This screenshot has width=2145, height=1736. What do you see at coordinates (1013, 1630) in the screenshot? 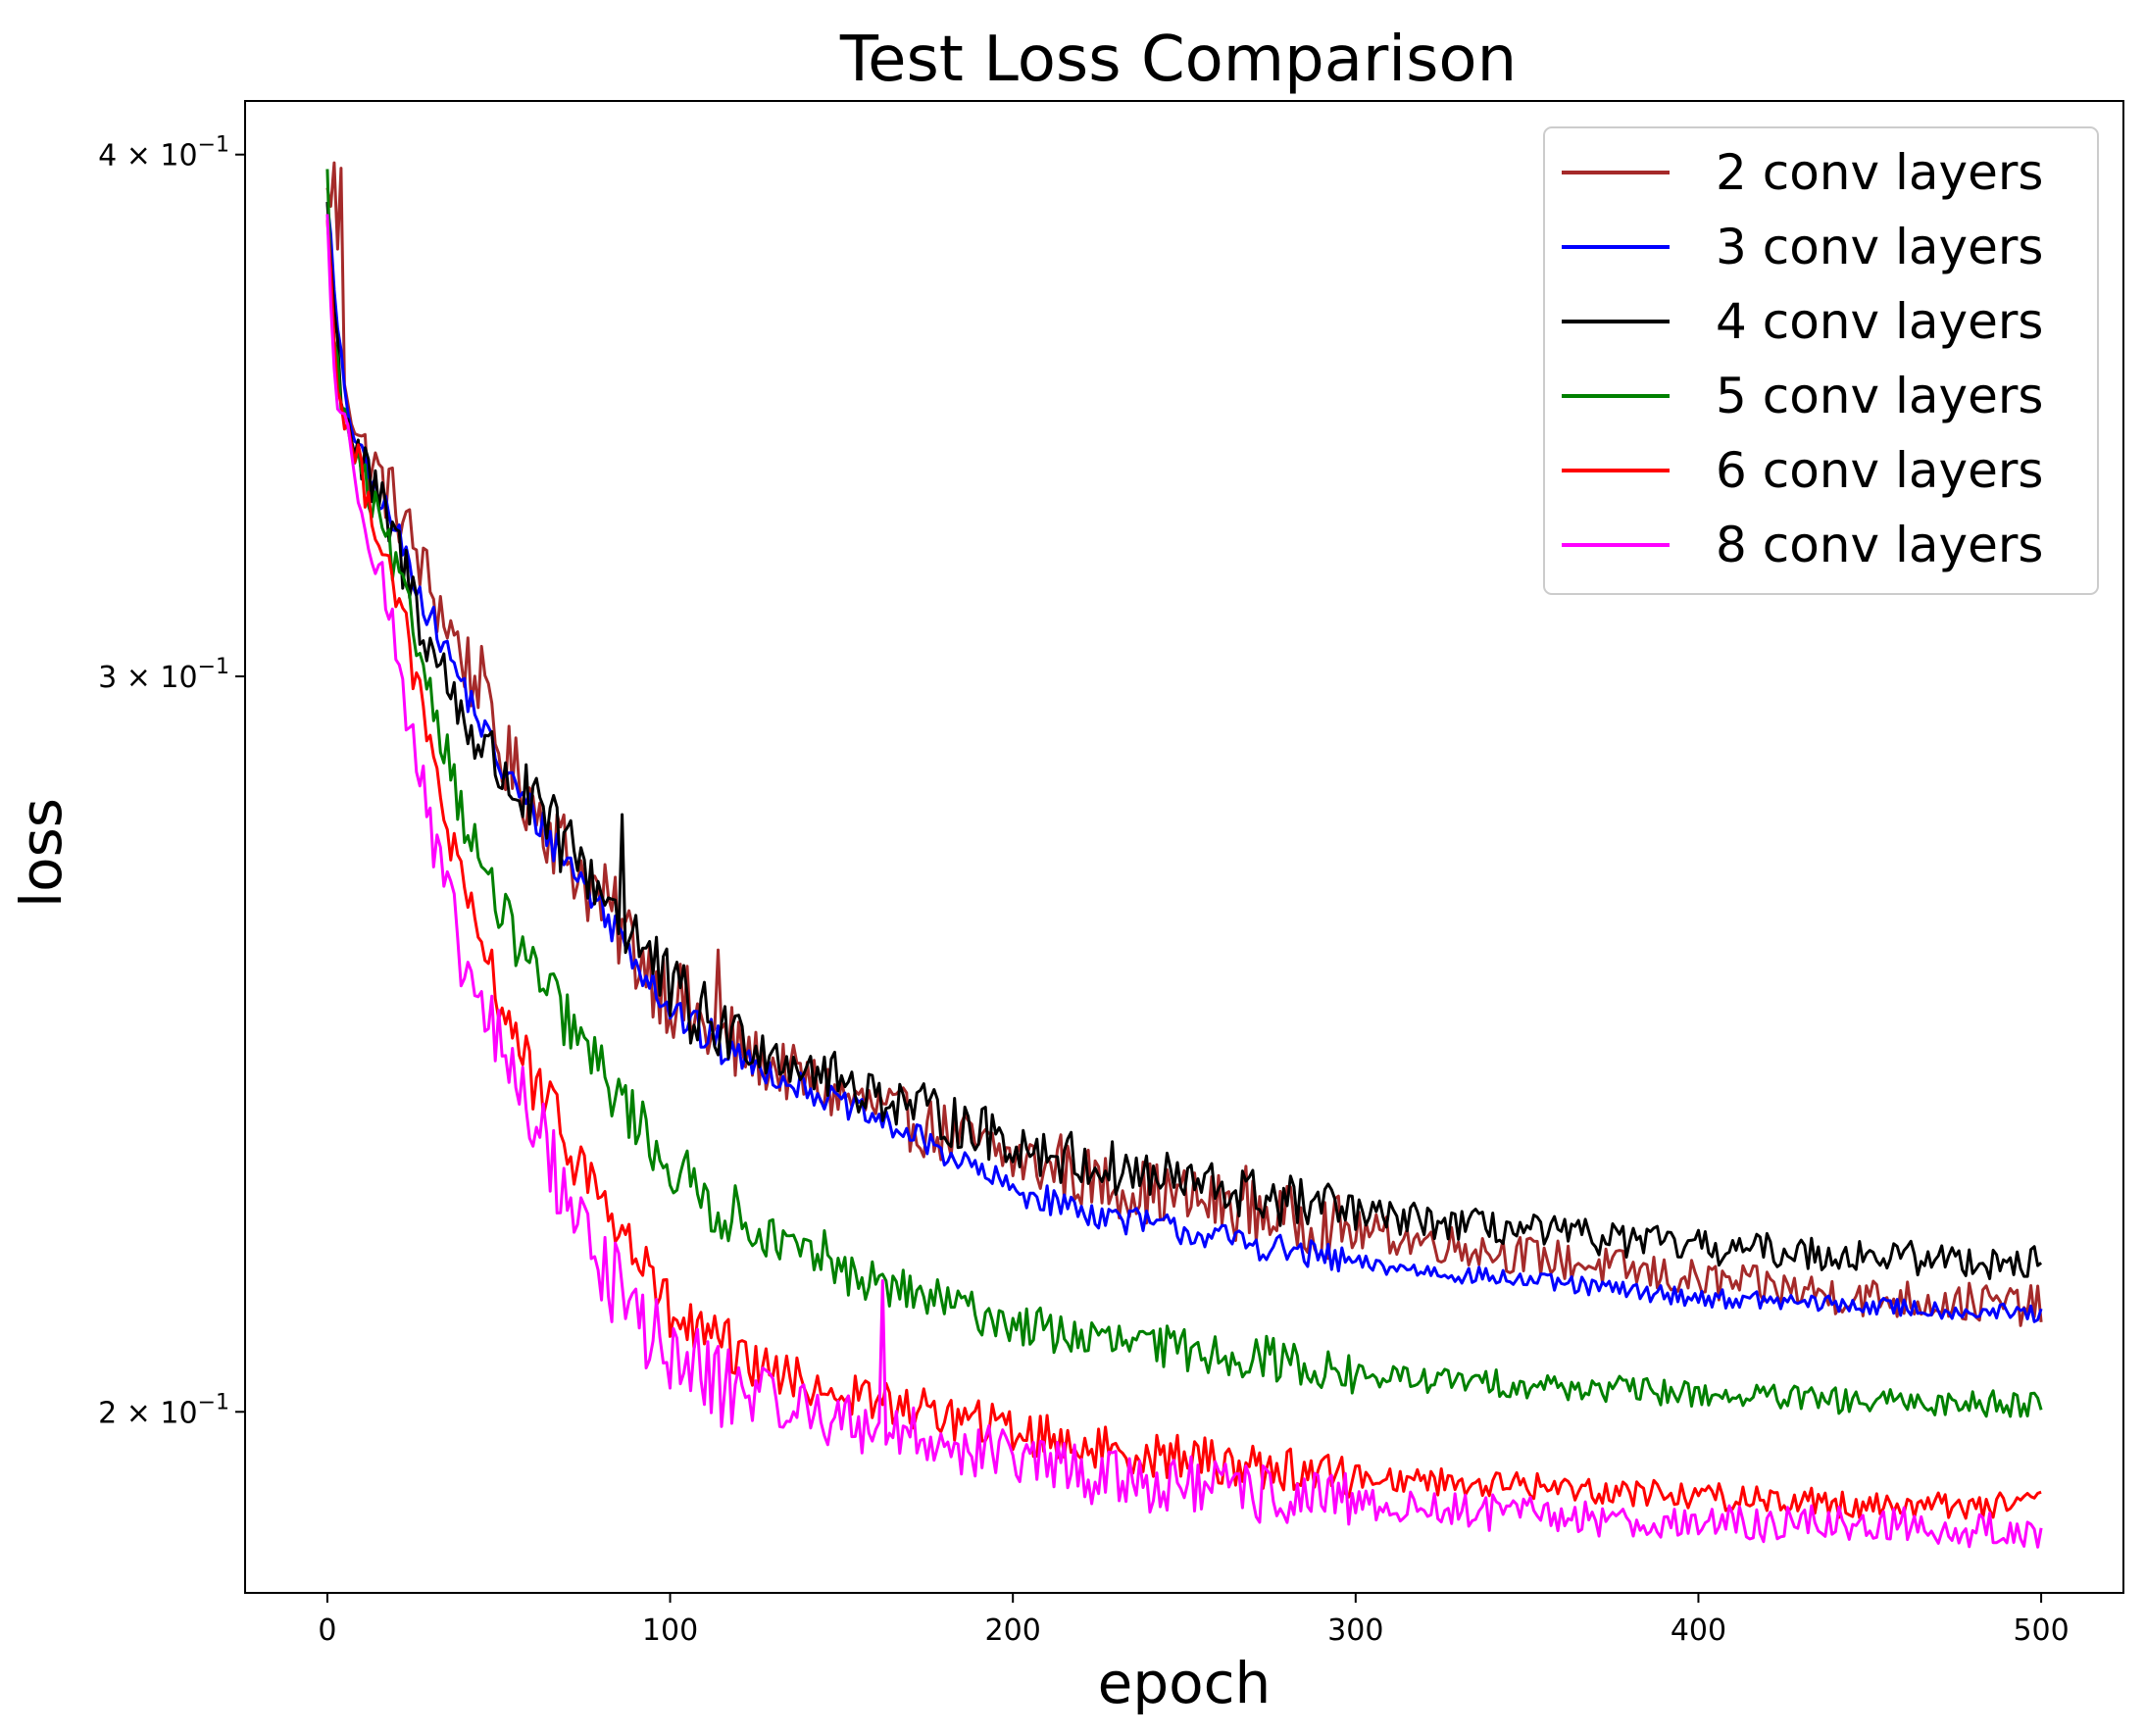
I see `x-tick-label: 200` at bounding box center [1013, 1630].